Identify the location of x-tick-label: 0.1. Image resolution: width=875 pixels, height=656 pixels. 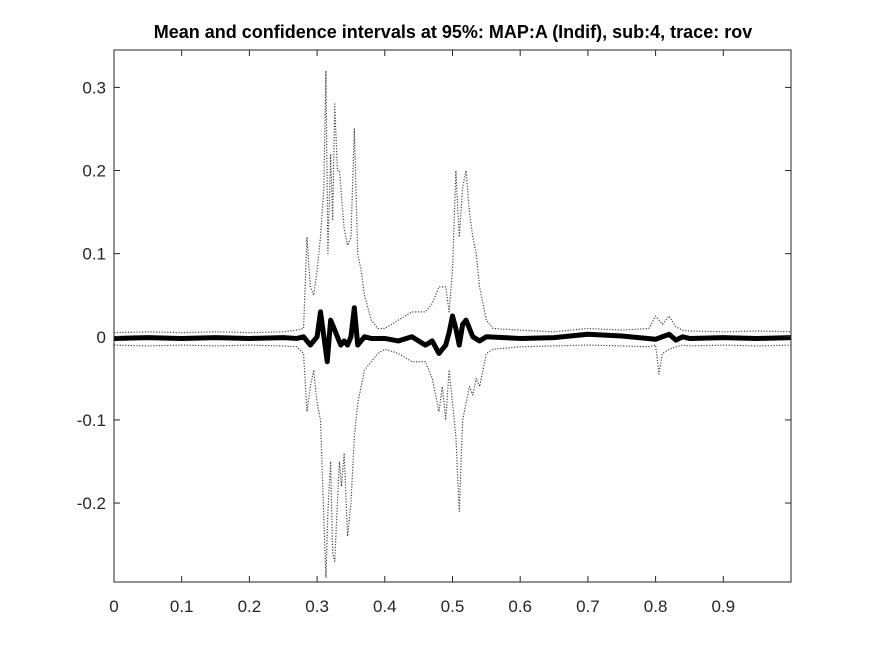
(182, 606).